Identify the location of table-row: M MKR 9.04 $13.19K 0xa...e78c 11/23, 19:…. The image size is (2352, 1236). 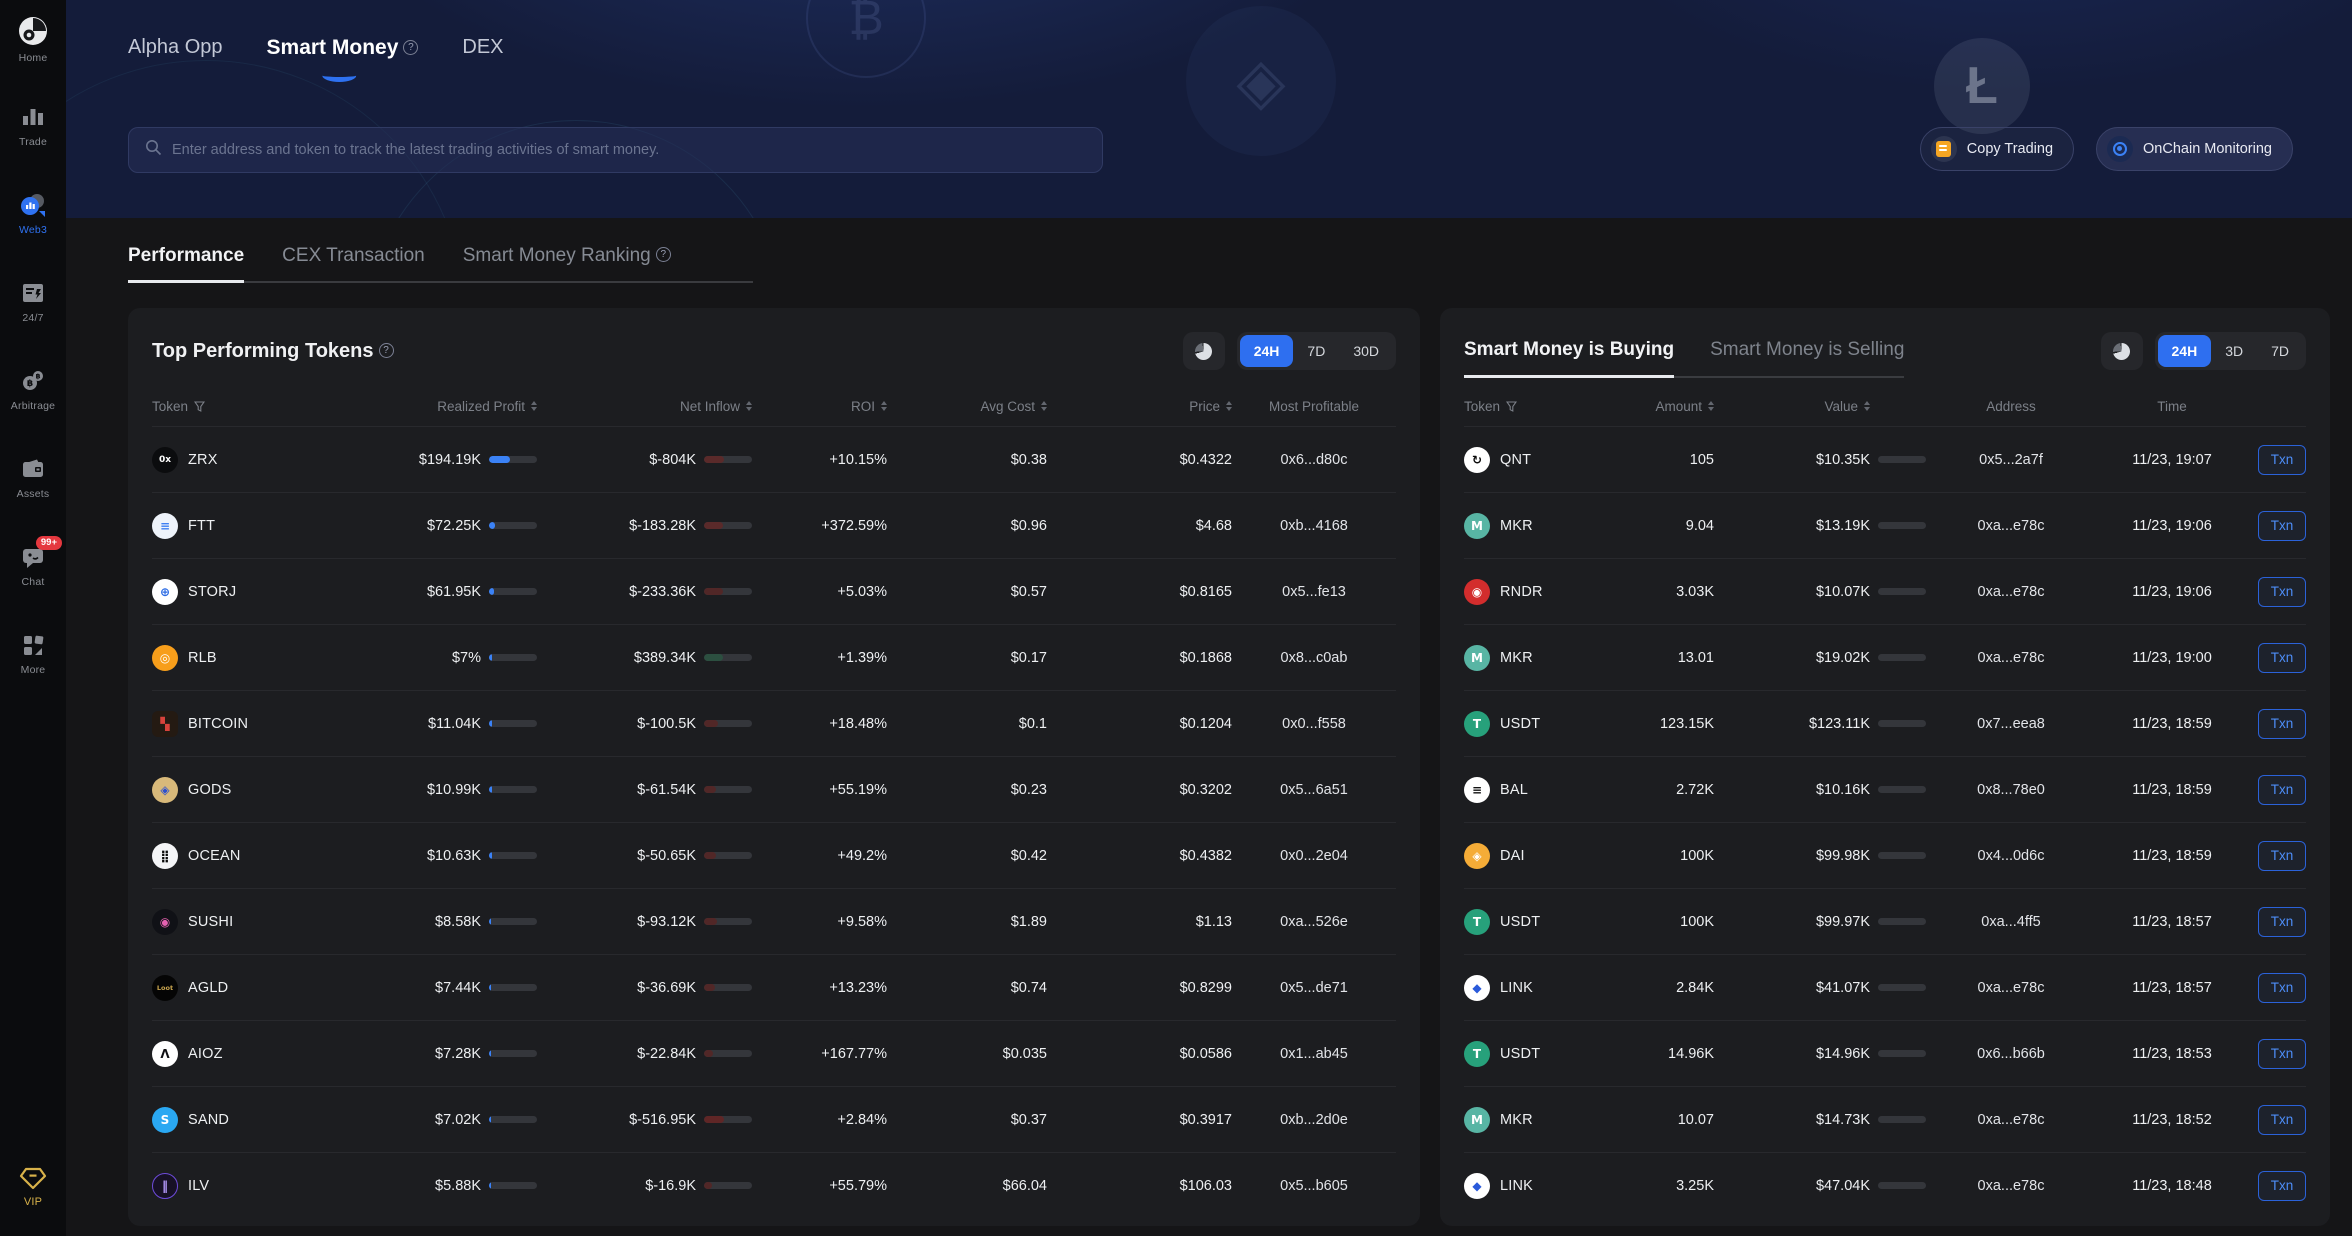
(1885, 525).